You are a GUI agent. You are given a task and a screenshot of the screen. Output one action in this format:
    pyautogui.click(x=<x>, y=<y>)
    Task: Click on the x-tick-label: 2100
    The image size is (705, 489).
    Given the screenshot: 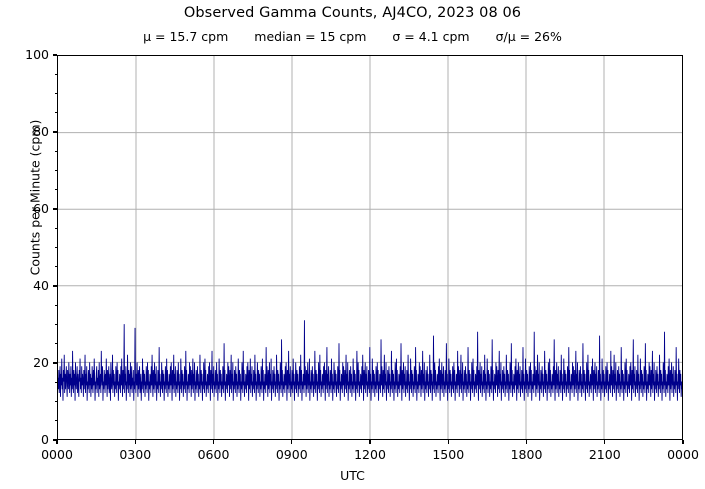 What is the action you would take?
    pyautogui.click(x=604, y=454)
    